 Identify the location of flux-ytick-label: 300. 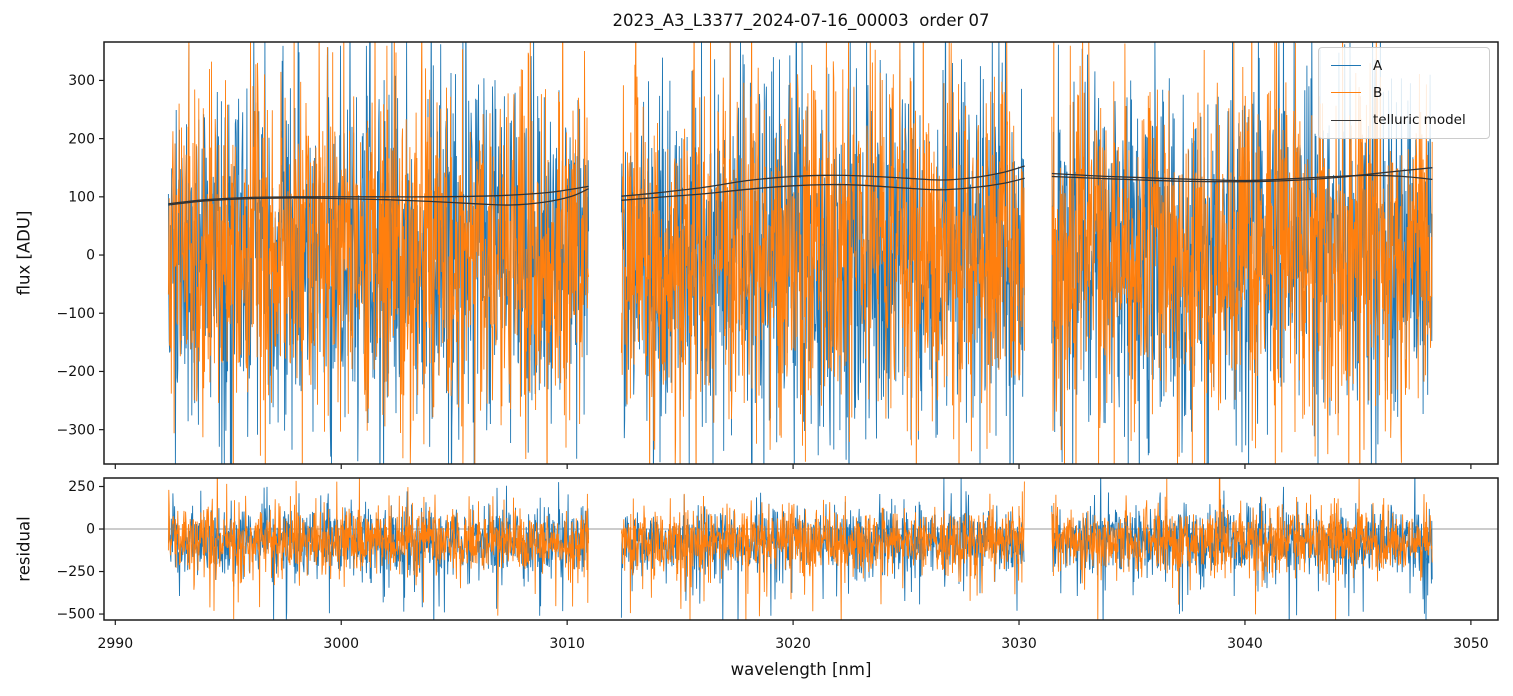
(81, 81).